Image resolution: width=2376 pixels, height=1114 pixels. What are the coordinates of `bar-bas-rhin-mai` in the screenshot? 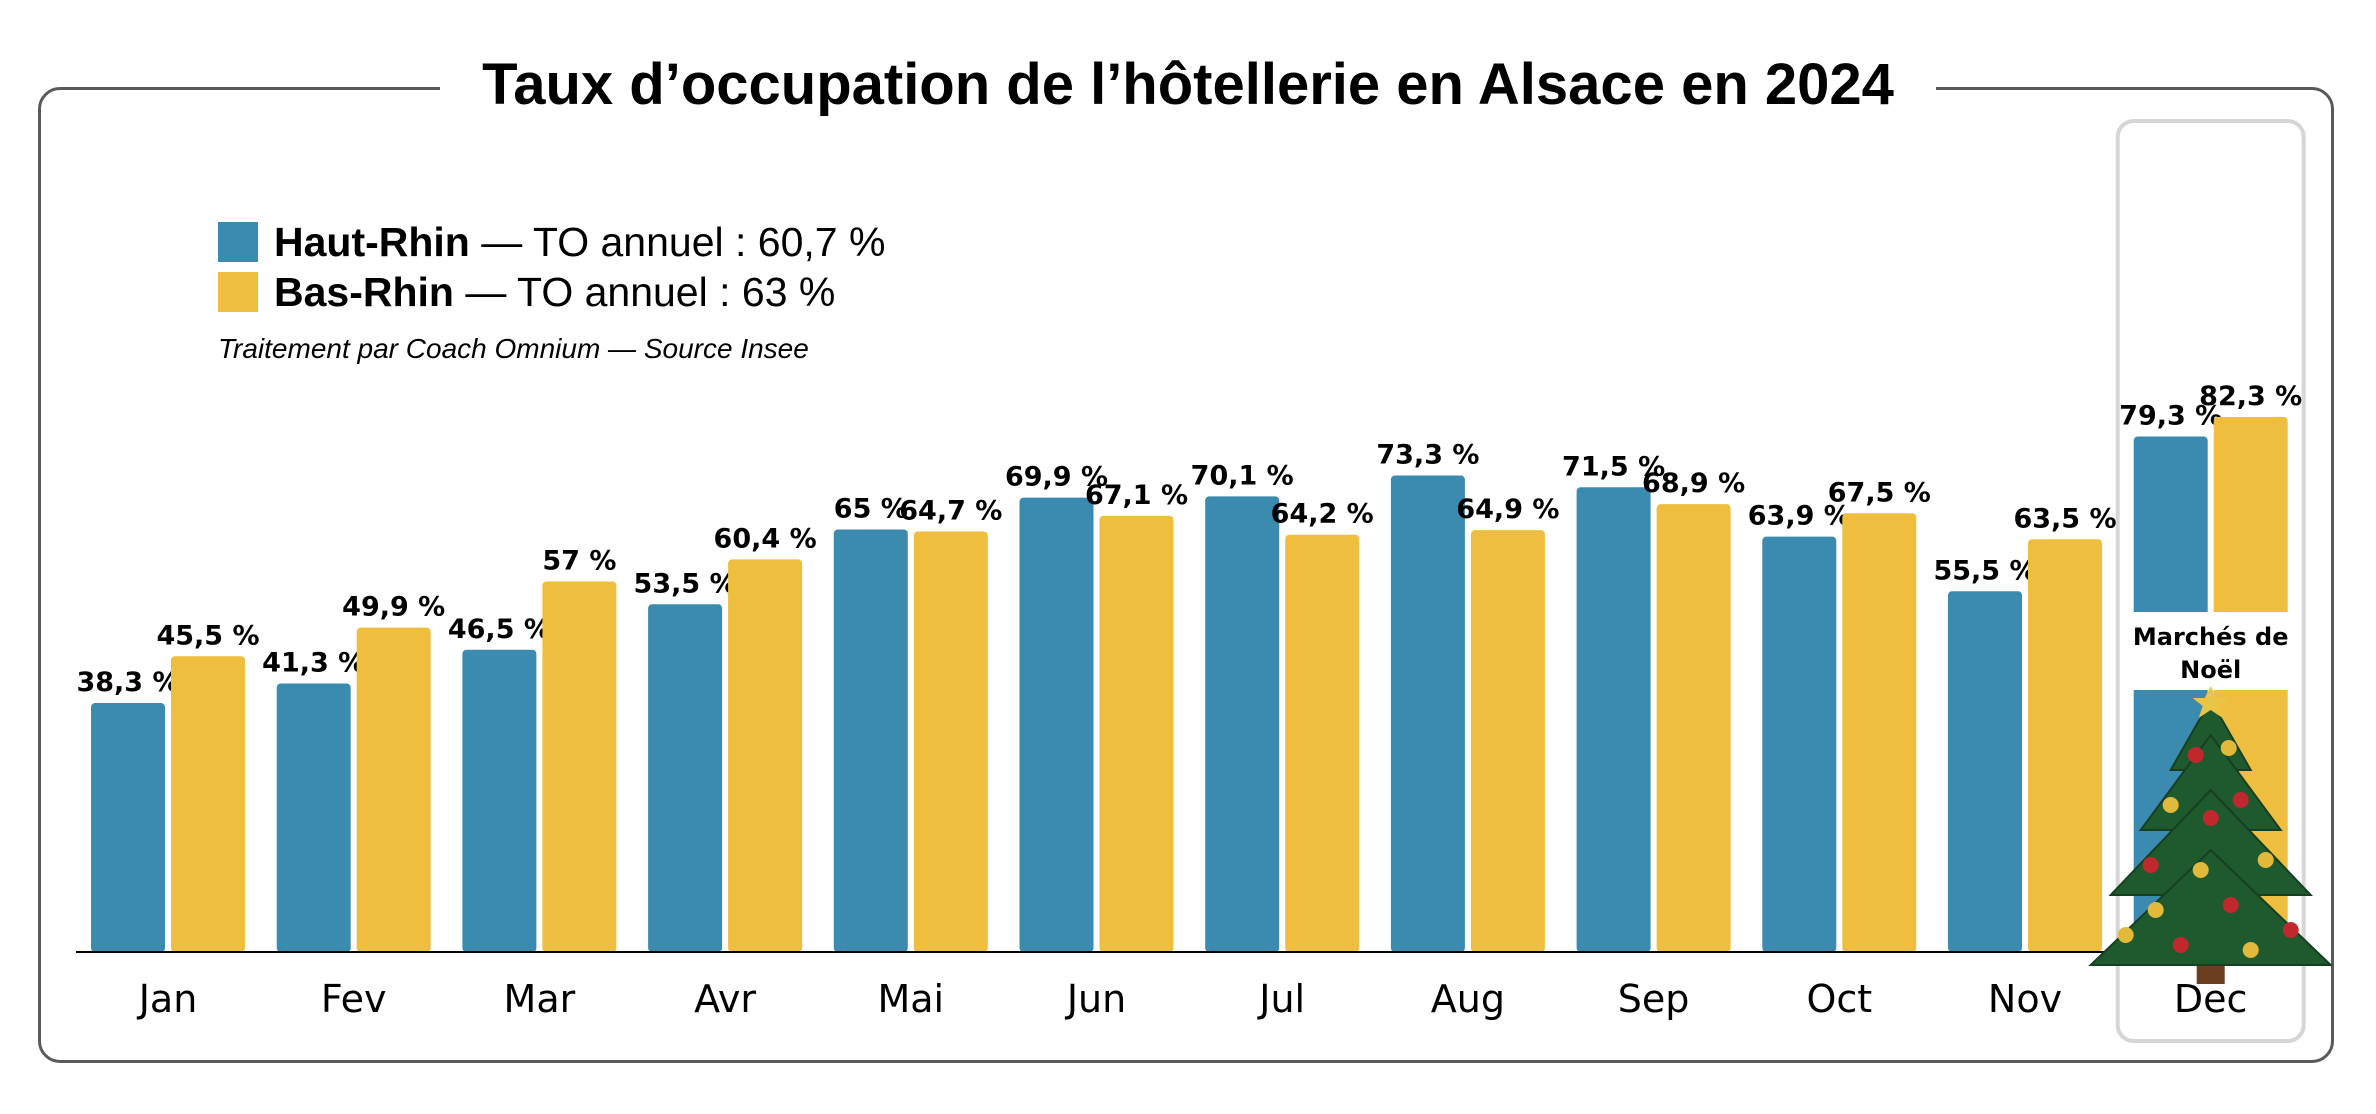 It's located at (950, 741).